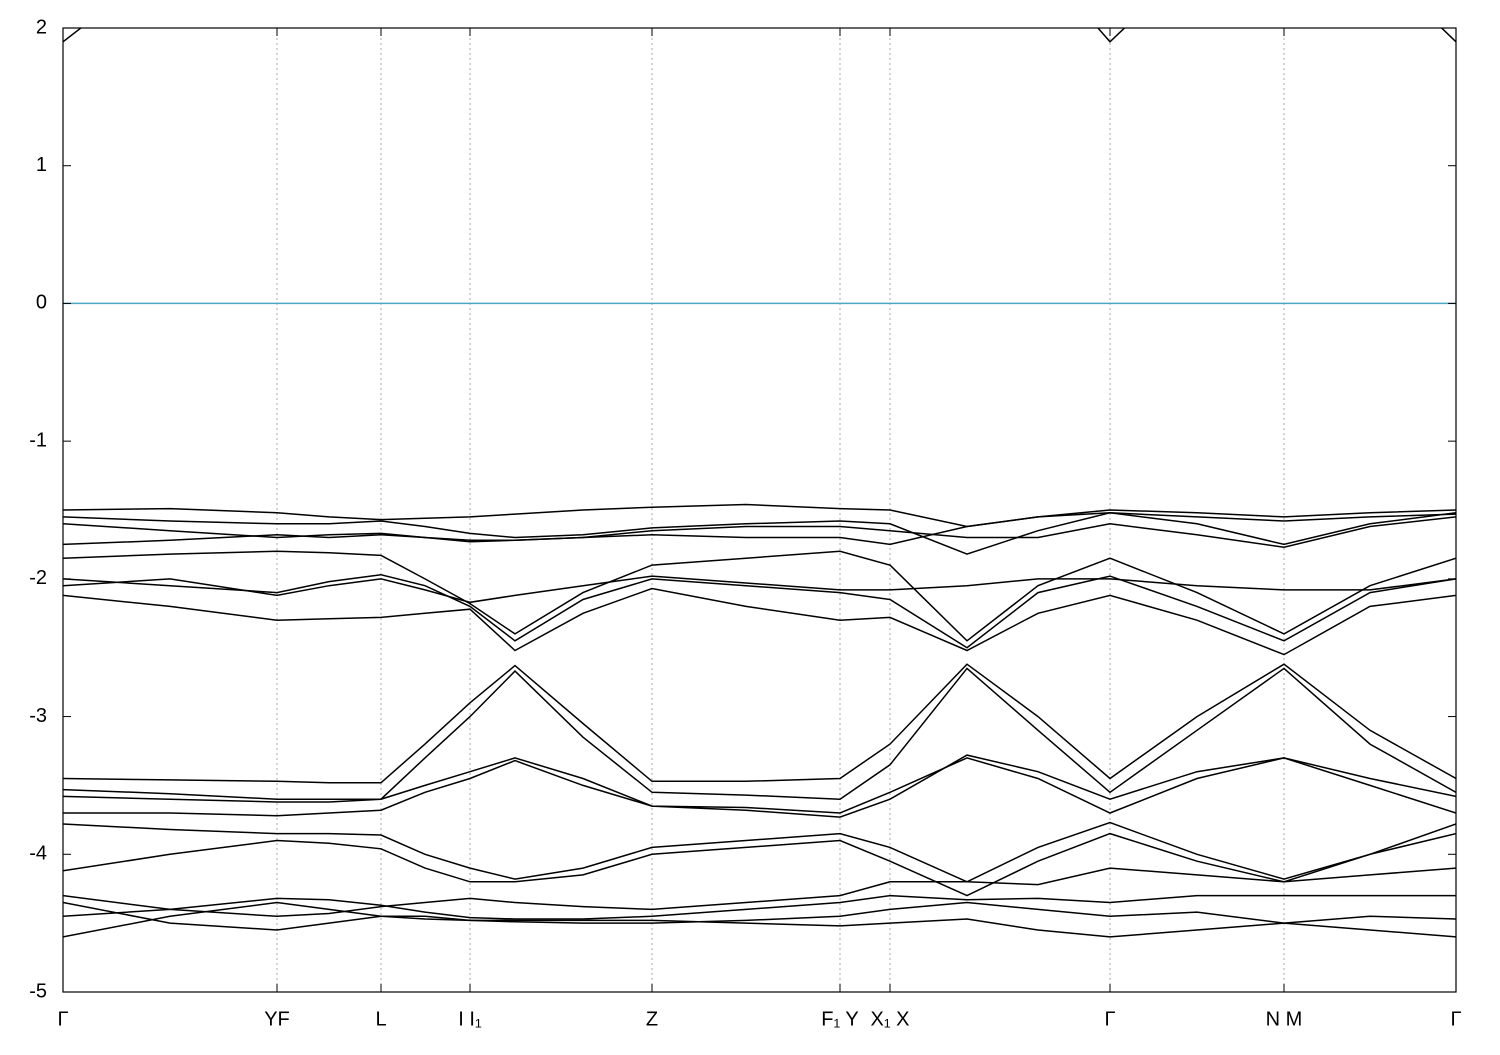 Image resolution: width=1500 pixels, height=1055 pixels. I want to click on x-tick-label: X₁ X, so click(890, 1019).